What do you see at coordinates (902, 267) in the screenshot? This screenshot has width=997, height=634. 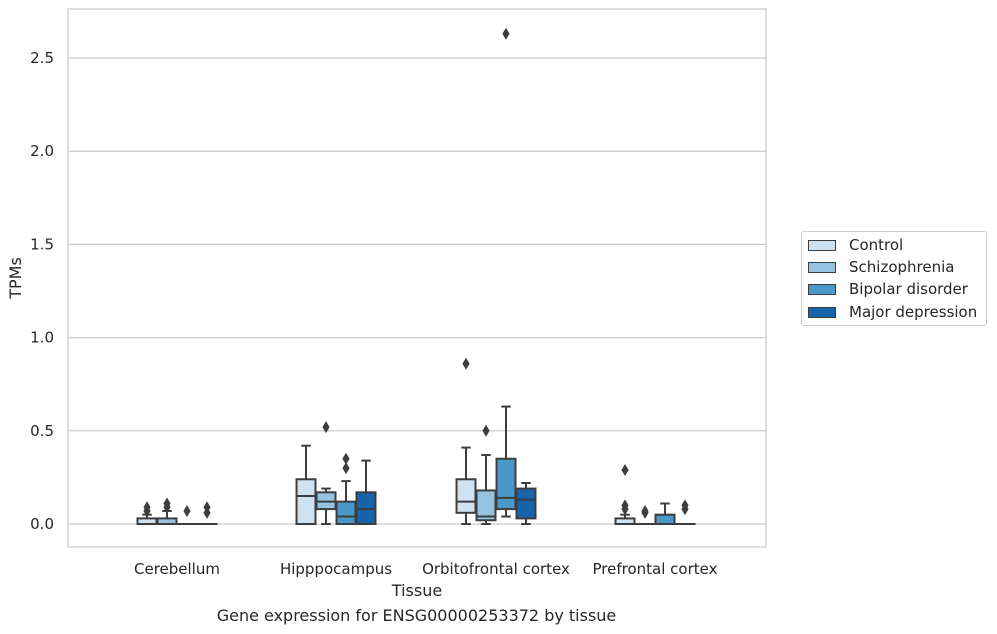 I see `legend-label-schizophrenia: Schizophrenia` at bounding box center [902, 267].